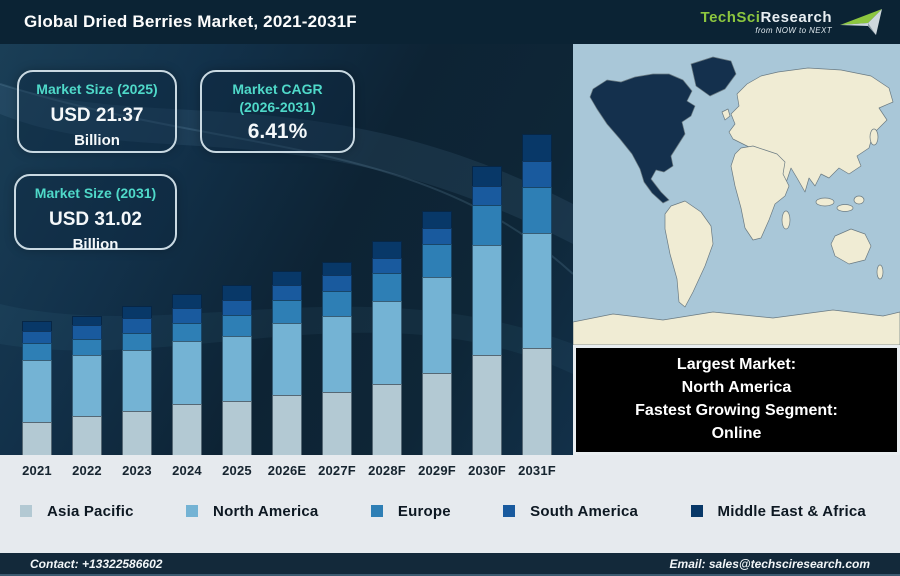 Image resolution: width=900 pixels, height=576 pixels. What do you see at coordinates (387, 470) in the screenshot?
I see `x-axis-label-2028F: 2028F` at bounding box center [387, 470].